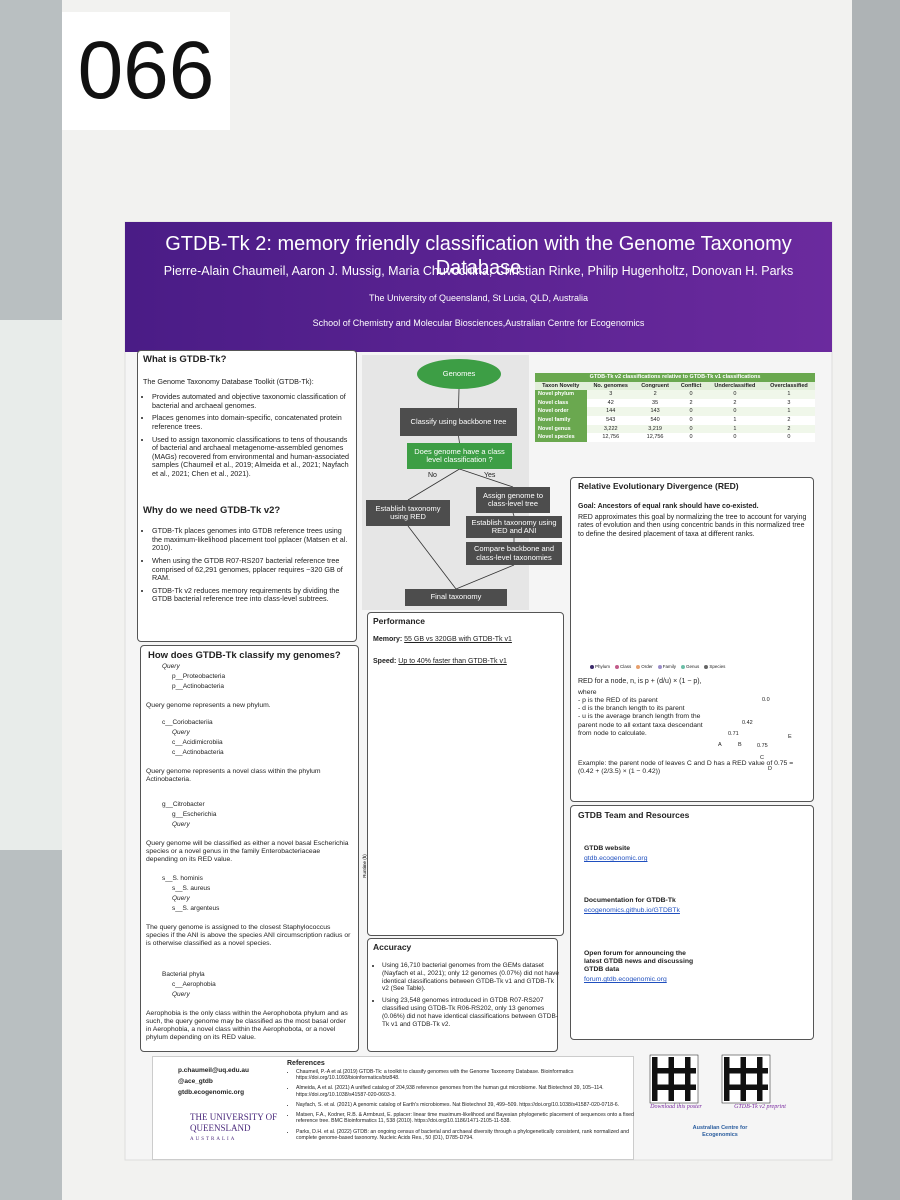 The image size is (900, 1200). What do you see at coordinates (655, 386) in the screenshot?
I see `column-header: Congruent` at bounding box center [655, 386].